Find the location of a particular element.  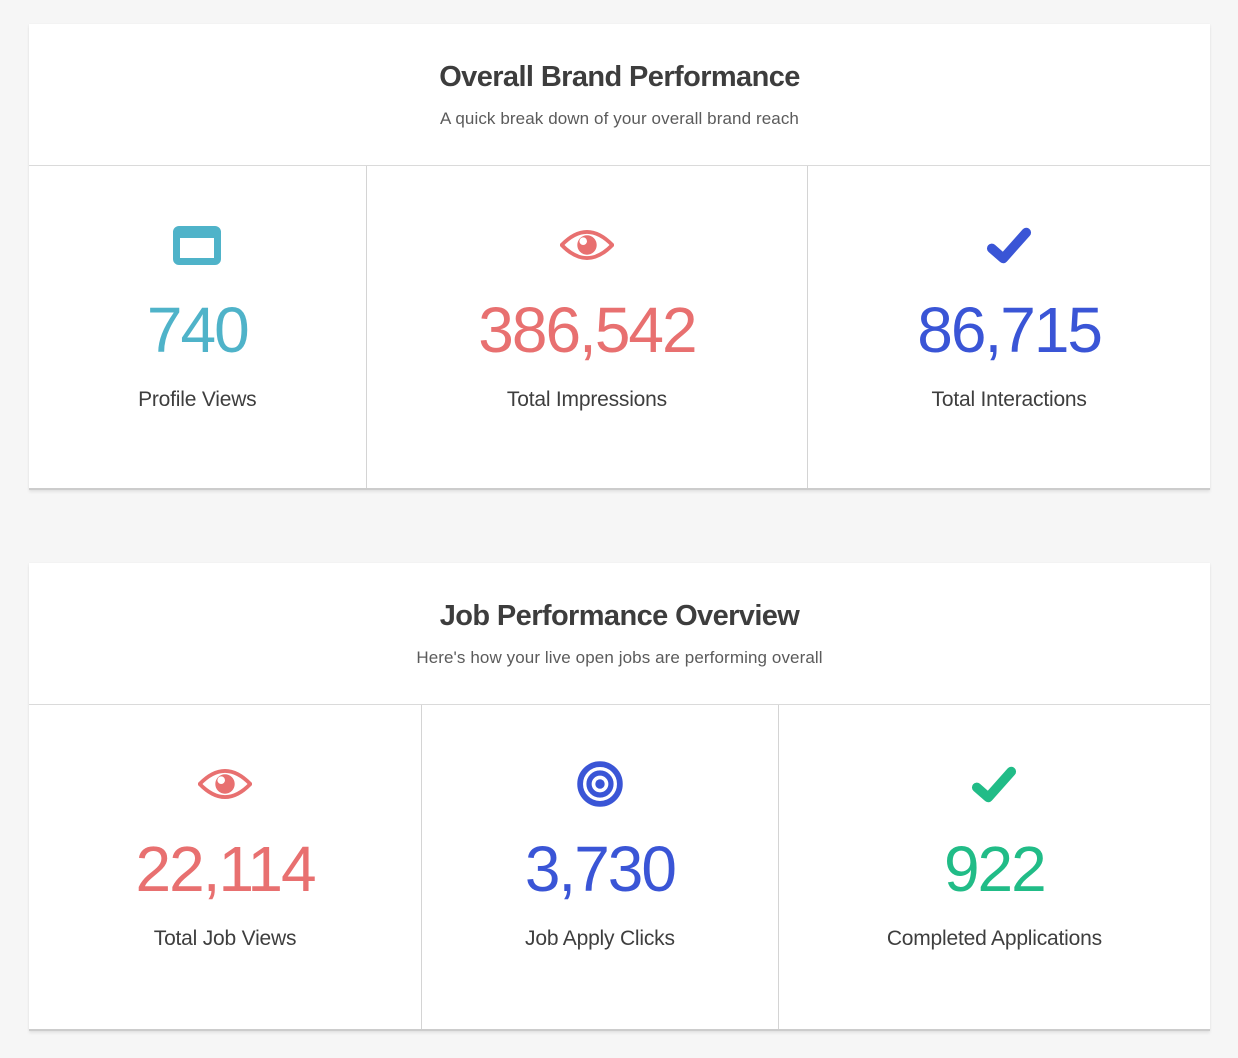

stat-total-interactions: 86,715 Total Interactions is located at coordinates (1008, 327).